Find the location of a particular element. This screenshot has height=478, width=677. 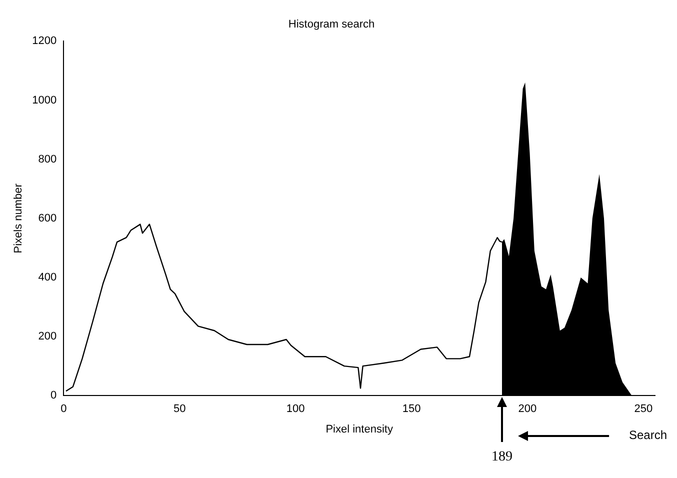

y-tick-label: 600 is located at coordinates (47, 218).